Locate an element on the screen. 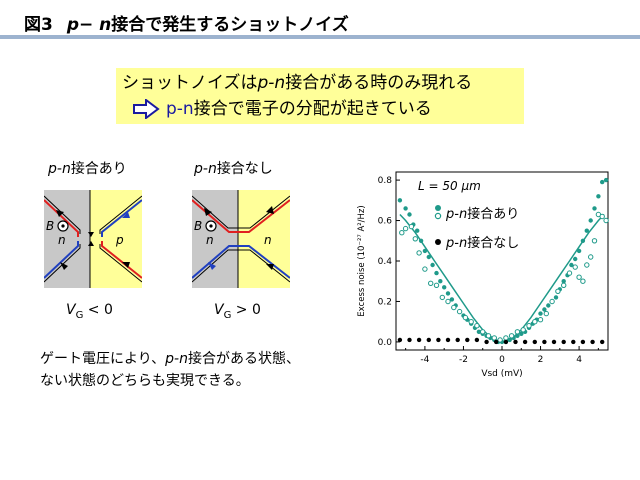 The width and height of the screenshot is (640, 480). right-diagram-label: p-n接合なし is located at coordinates (233, 168).